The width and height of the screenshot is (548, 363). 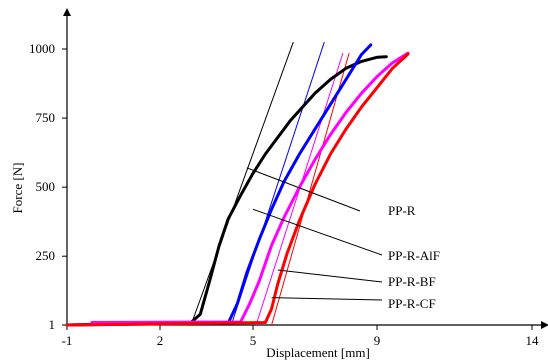 What do you see at coordinates (242, 183) in the screenshot?
I see `tangent-line-pp-r` at bounding box center [242, 183].